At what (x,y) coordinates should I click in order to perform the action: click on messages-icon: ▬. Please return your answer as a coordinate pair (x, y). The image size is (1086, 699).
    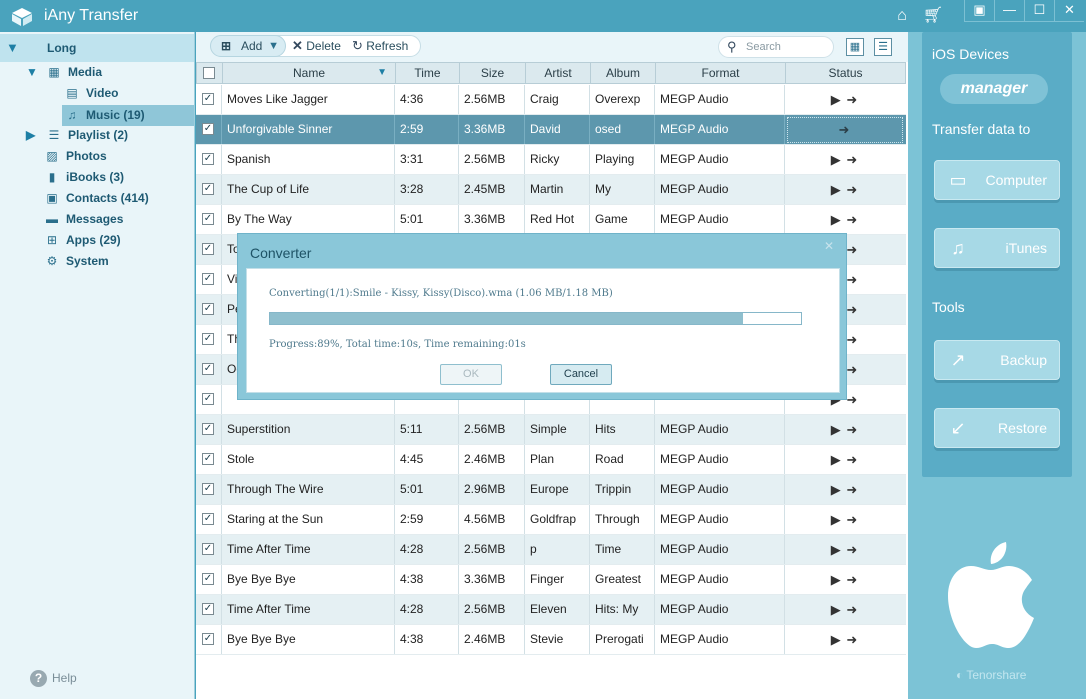
    Looking at the image, I should click on (52, 219).